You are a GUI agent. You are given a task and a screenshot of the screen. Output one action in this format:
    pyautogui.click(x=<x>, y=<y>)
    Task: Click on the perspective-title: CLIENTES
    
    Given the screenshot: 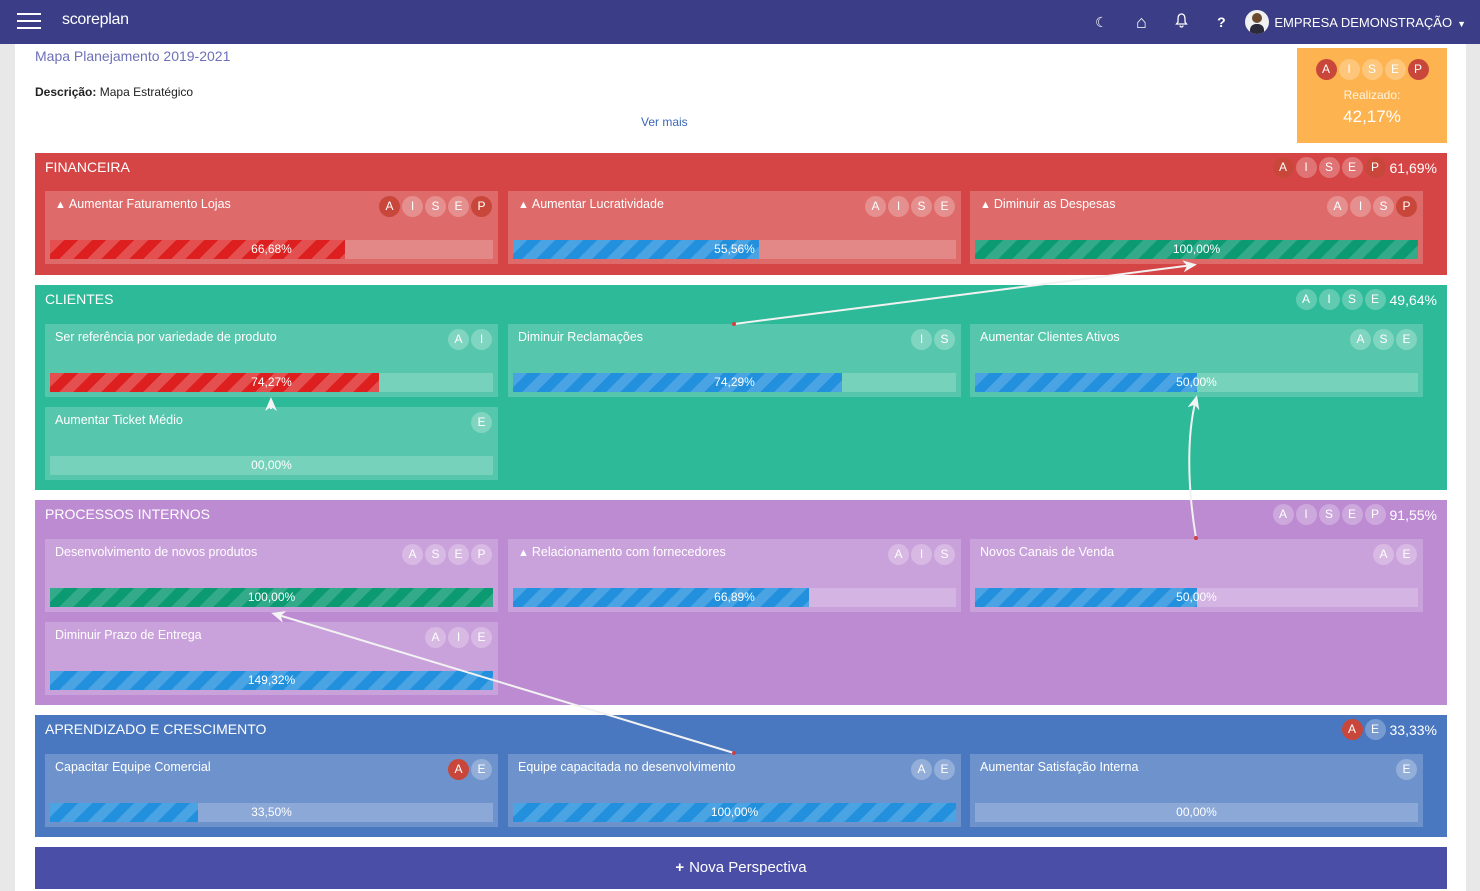 What is the action you would take?
    pyautogui.click(x=79, y=299)
    